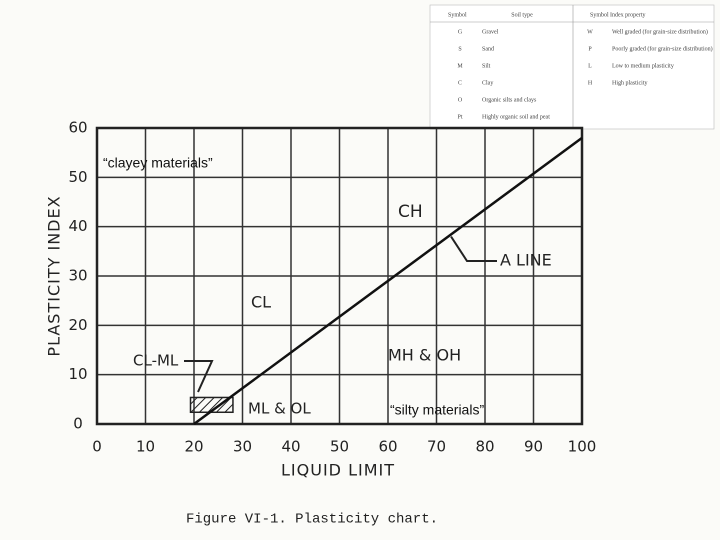 The image size is (720, 540). What do you see at coordinates (77, 325) in the screenshot?
I see `y-tick-label: 20` at bounding box center [77, 325].